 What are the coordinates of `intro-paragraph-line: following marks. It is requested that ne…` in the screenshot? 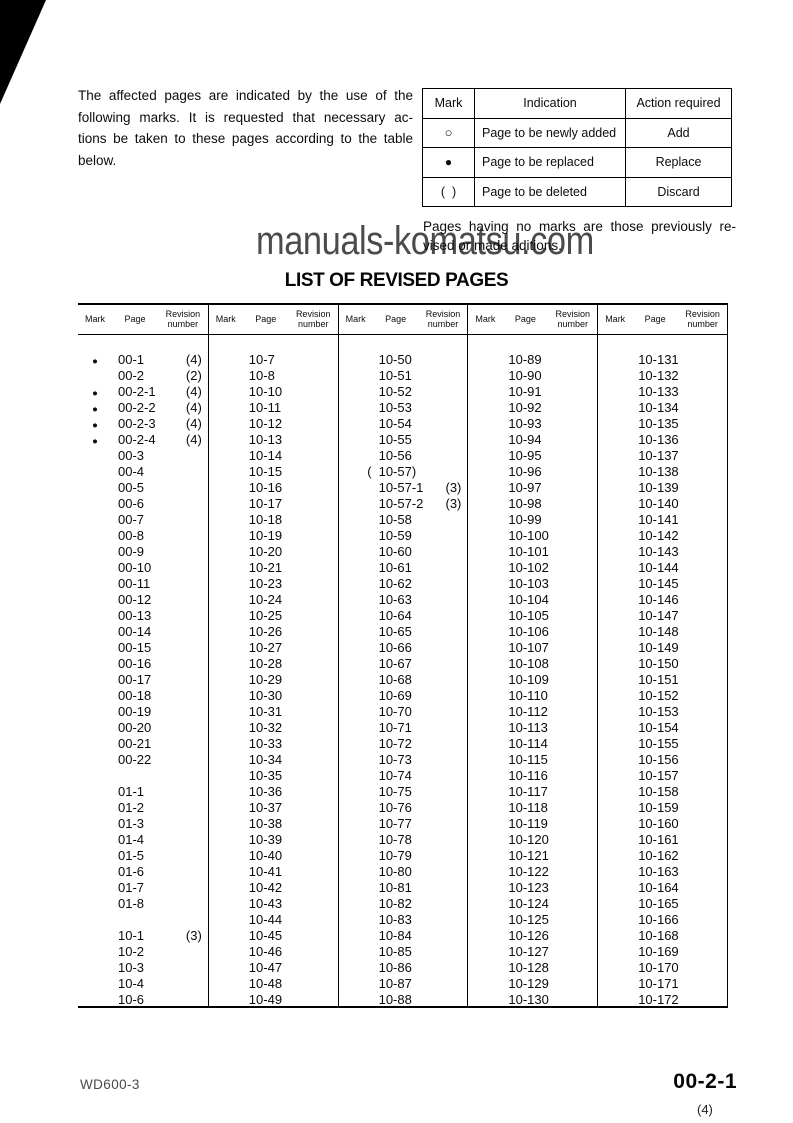 It's located at (245, 117).